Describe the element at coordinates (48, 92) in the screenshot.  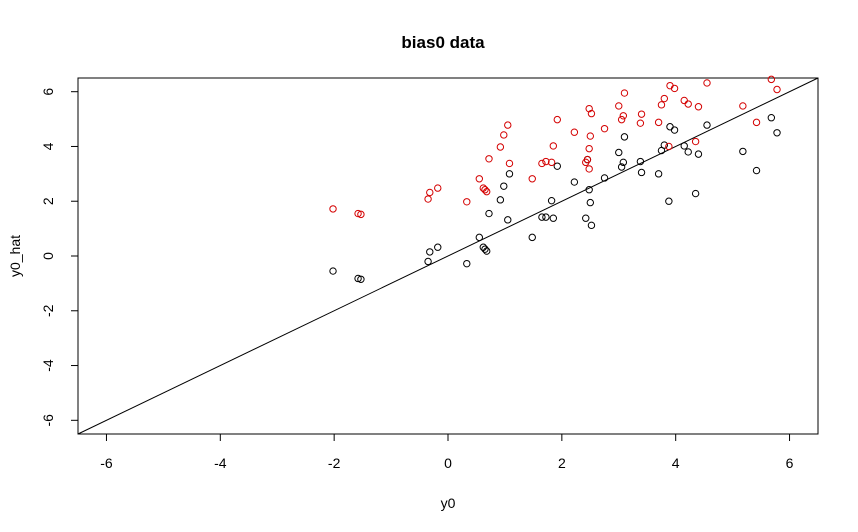
I see `y-tick-label: 6` at that location.